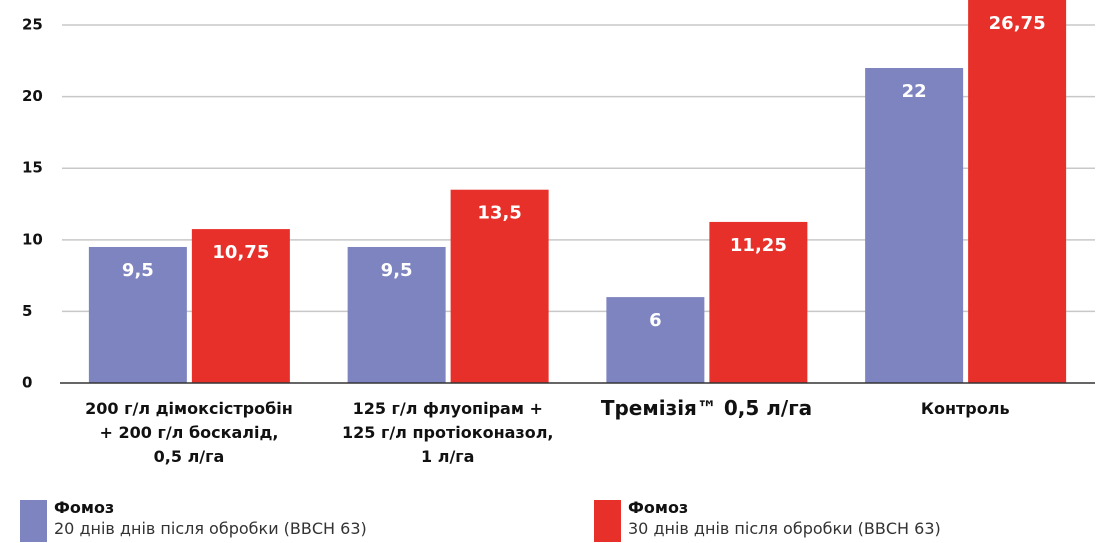 The height and width of the screenshot is (543, 1108). What do you see at coordinates (758, 245) in the screenshot?
I see `value-label: 11,25` at bounding box center [758, 245].